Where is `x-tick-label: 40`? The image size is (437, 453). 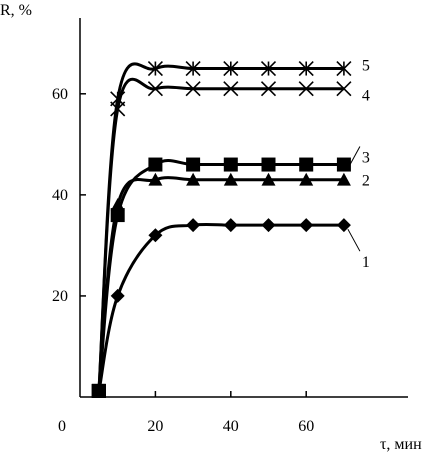
x-tick-label: 40 is located at coordinates (231, 426).